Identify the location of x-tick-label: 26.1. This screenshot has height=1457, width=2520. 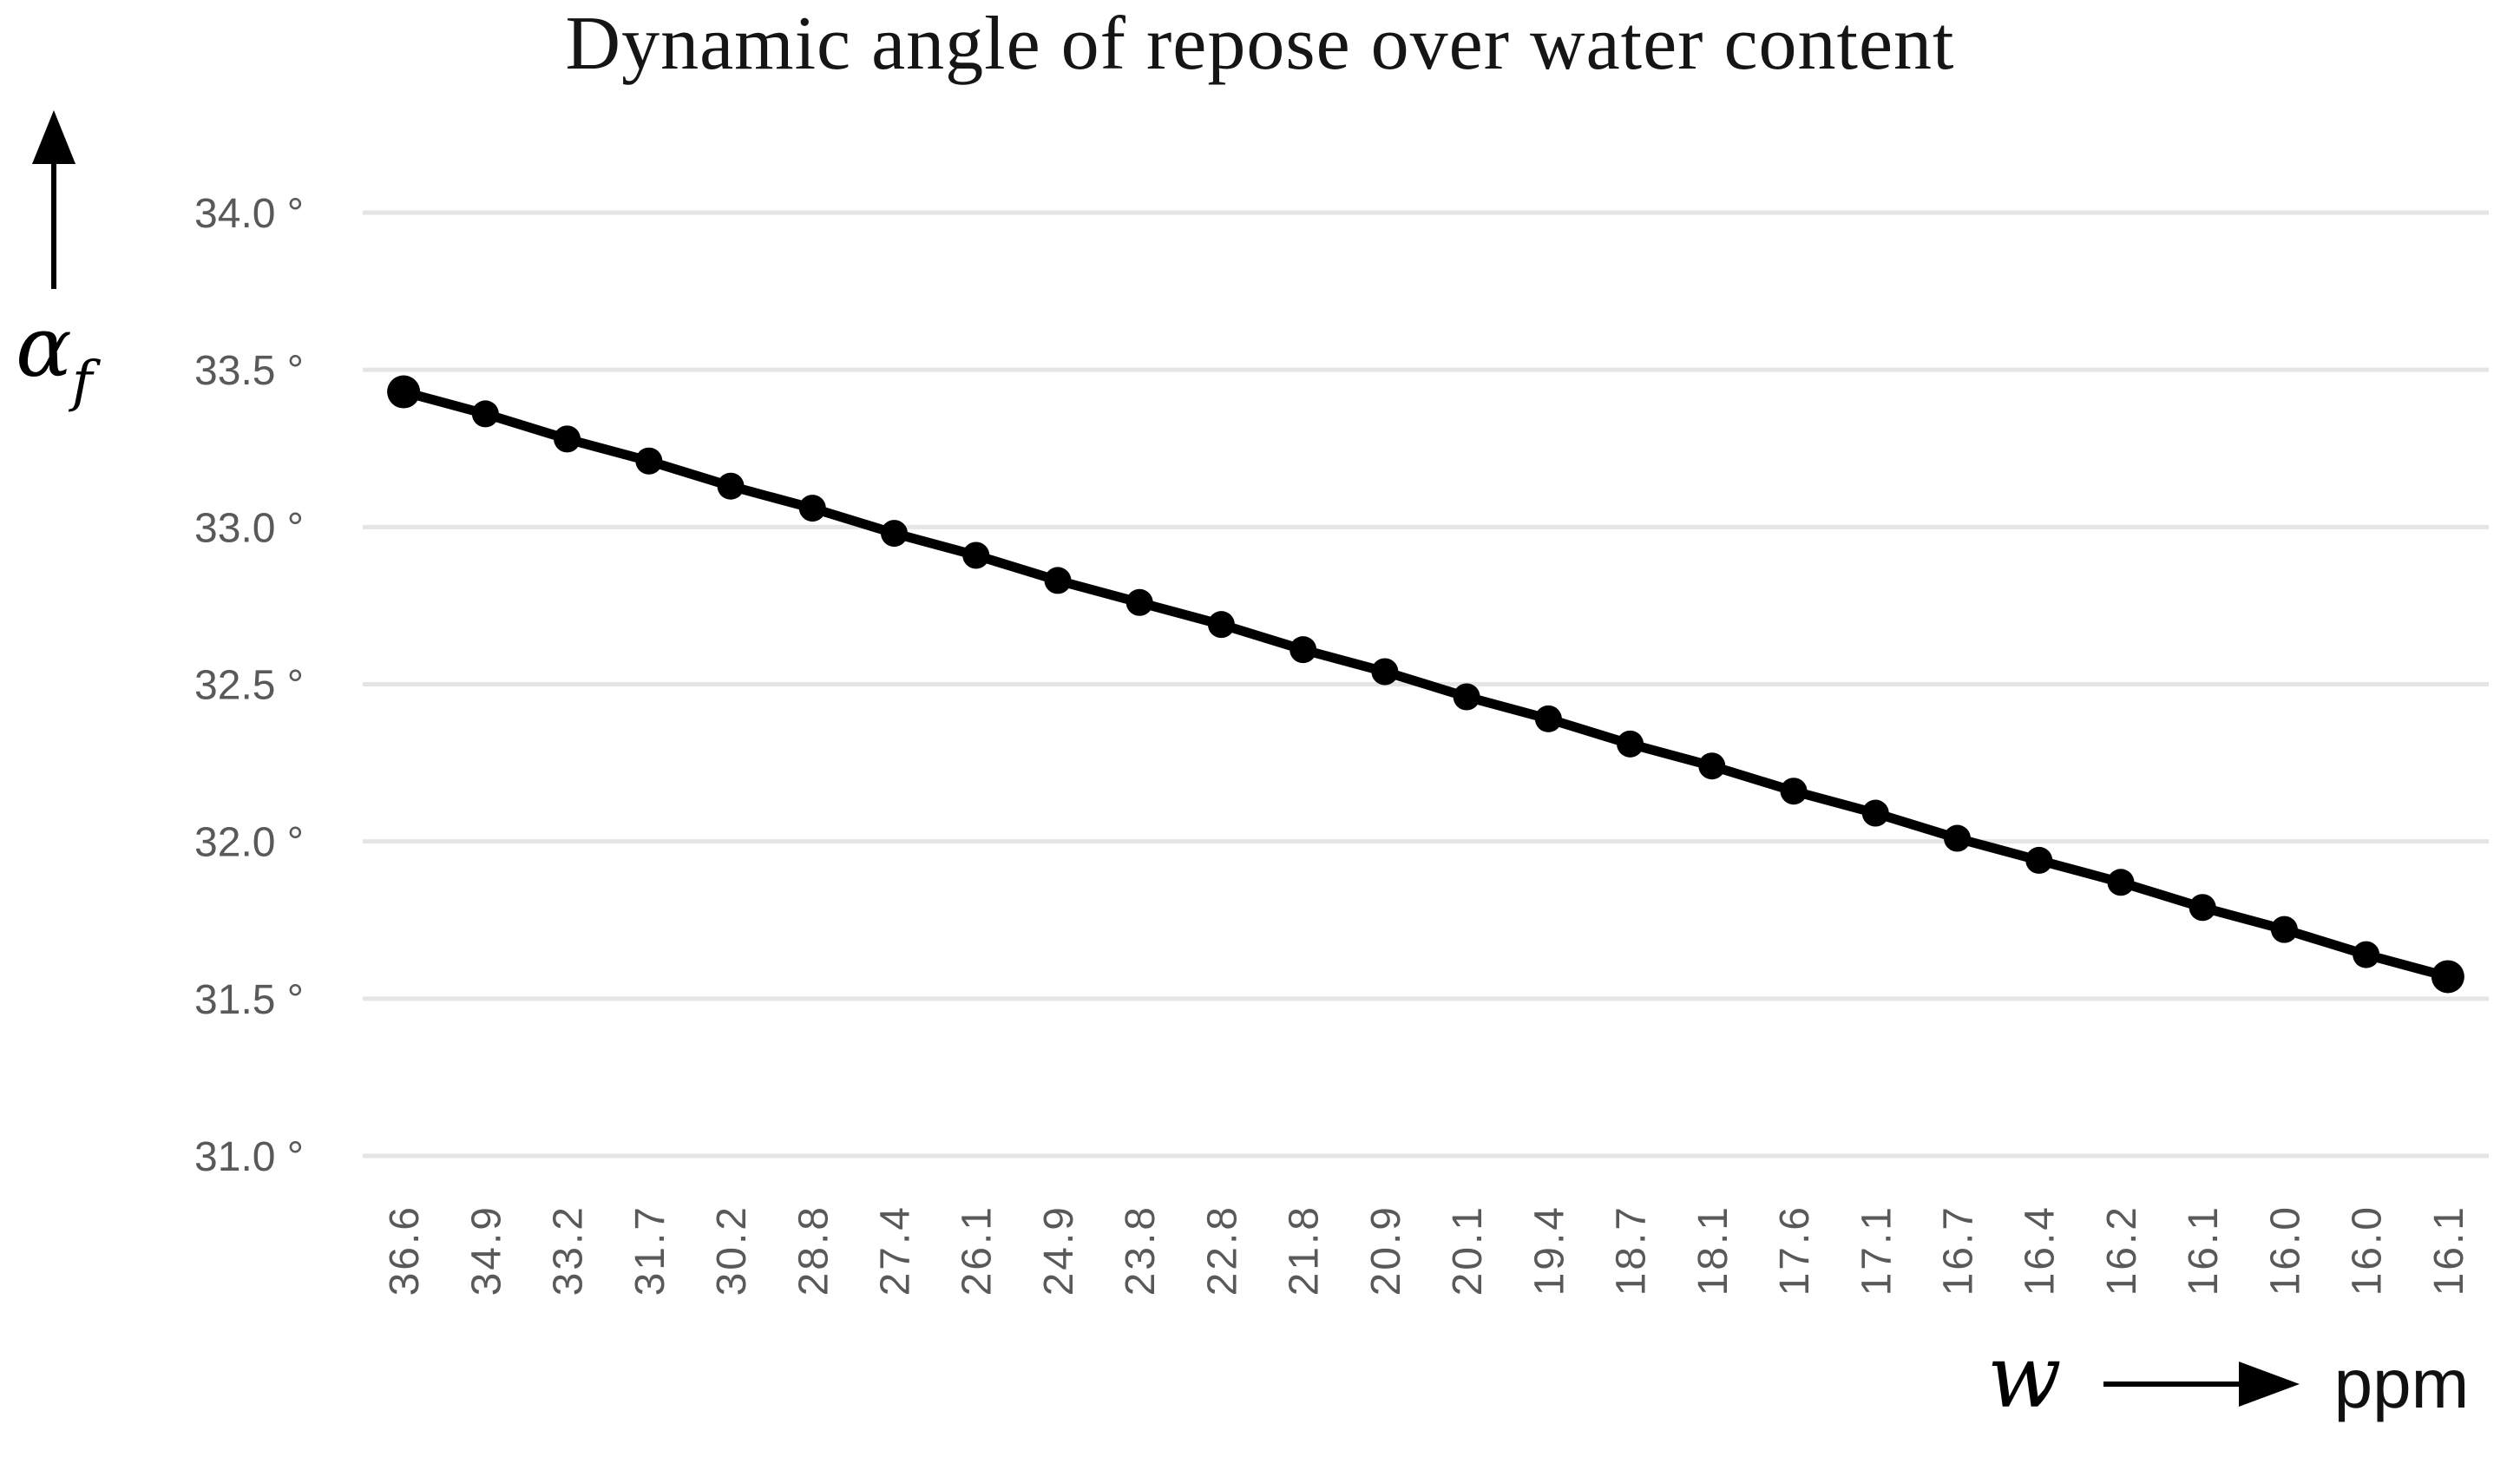
(978, 1250).